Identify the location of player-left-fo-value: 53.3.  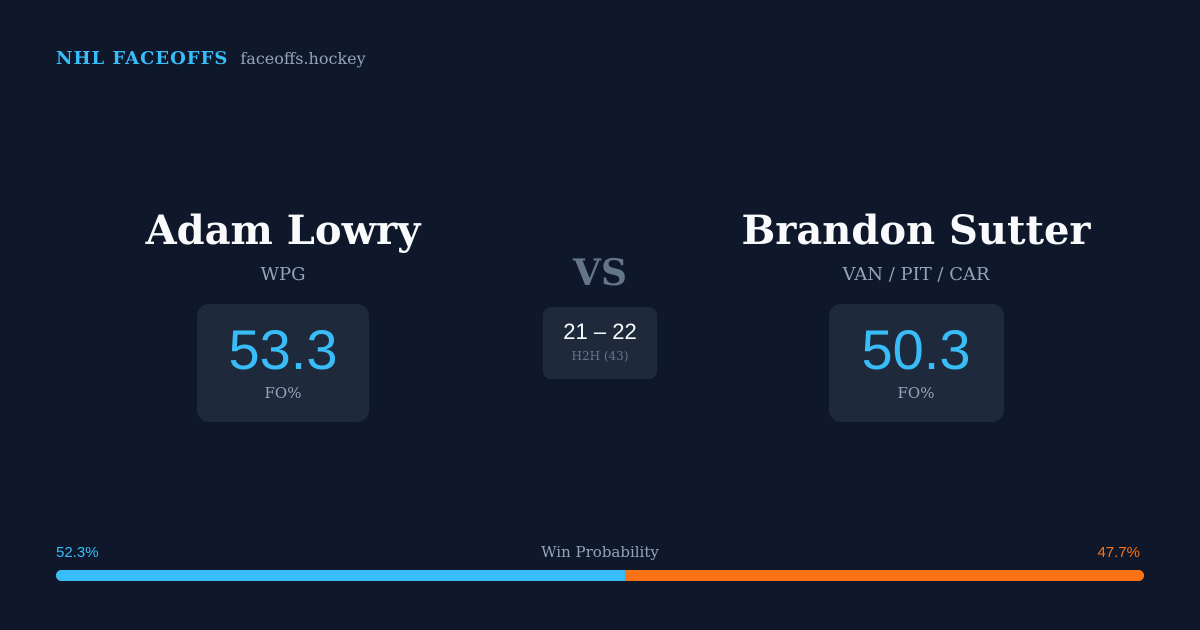
(283, 349).